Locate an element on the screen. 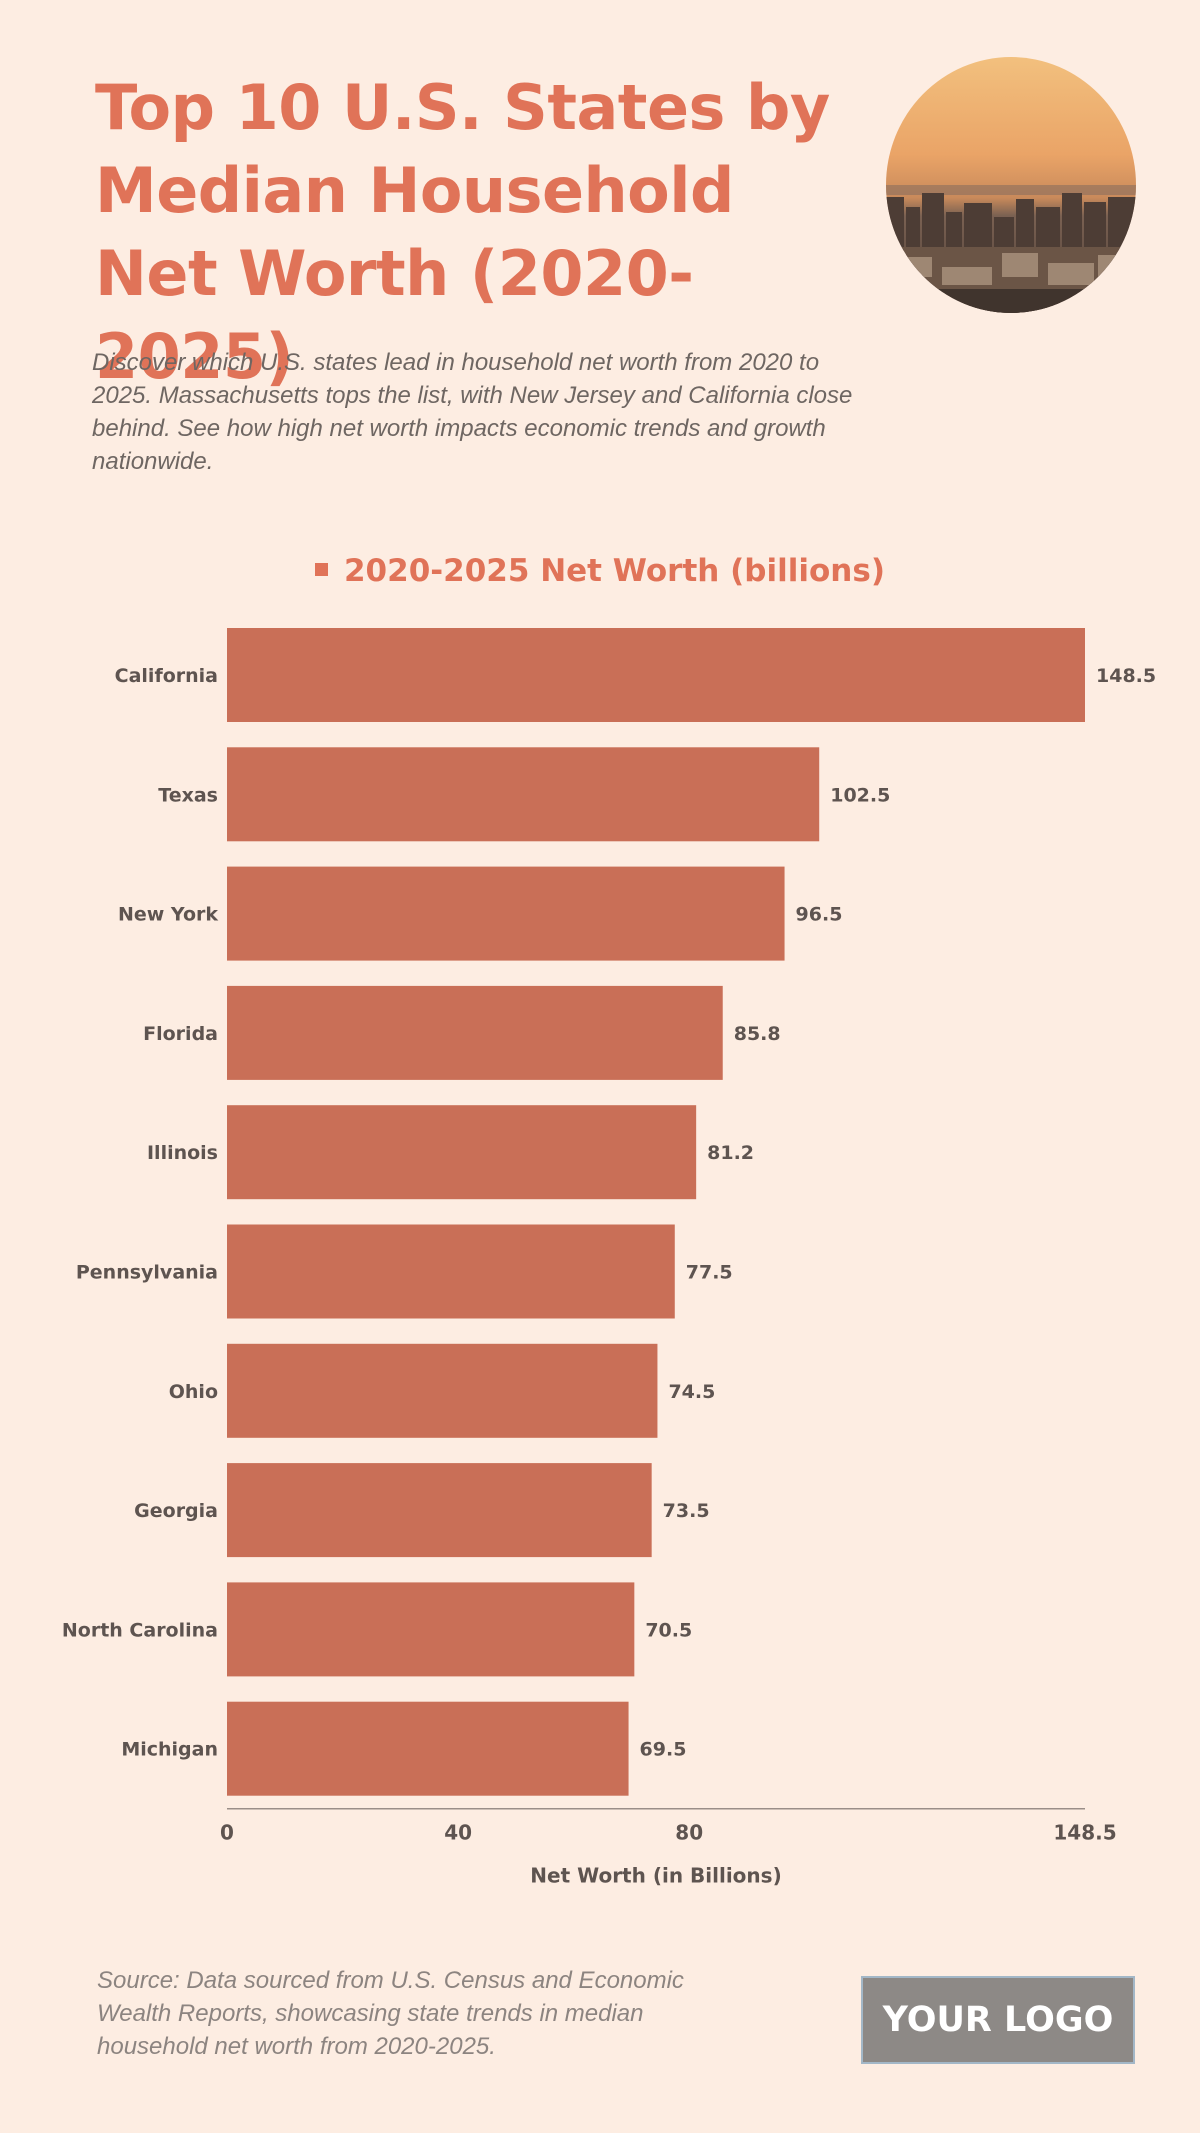 This screenshot has height=2133, width=1200. category-label: Michigan is located at coordinates (169, 1750).